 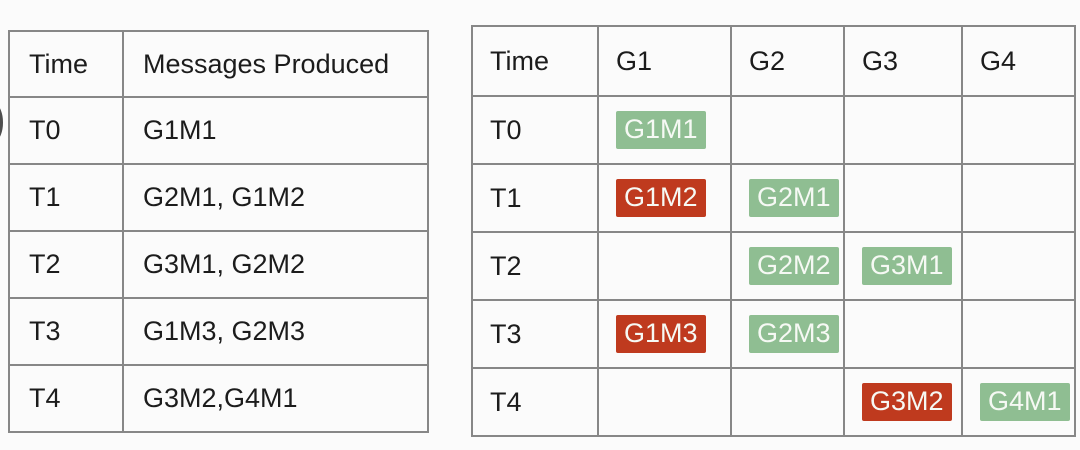 I want to click on message-badge: G1M2, so click(x=661, y=198).